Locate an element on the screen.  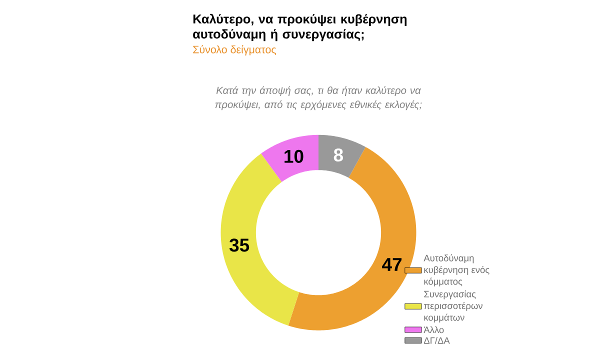
data-label: 10 is located at coordinates (294, 157).